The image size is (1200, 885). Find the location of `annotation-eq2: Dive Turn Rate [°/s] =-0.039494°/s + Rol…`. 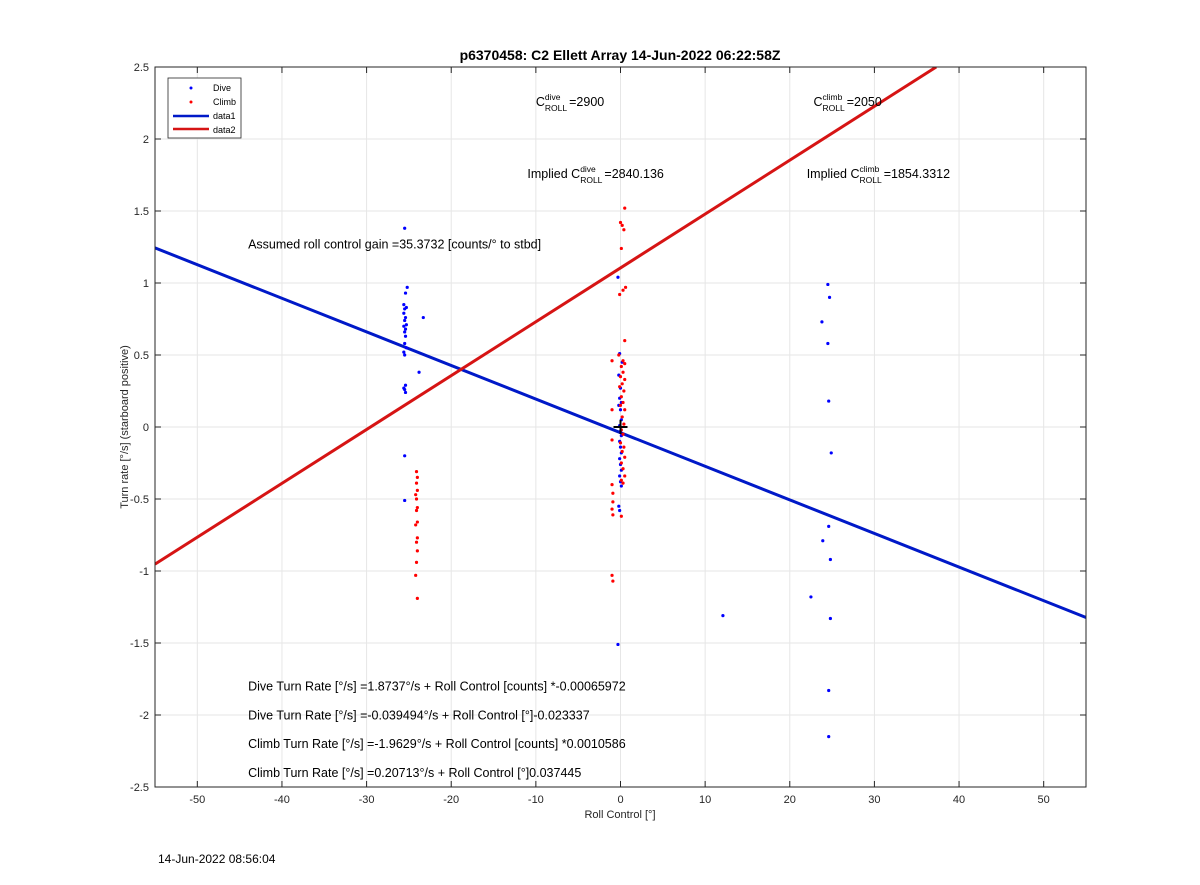

annotation-eq2: Dive Turn Rate [°/s] =-0.039494°/s + Rol… is located at coordinates (419, 715).